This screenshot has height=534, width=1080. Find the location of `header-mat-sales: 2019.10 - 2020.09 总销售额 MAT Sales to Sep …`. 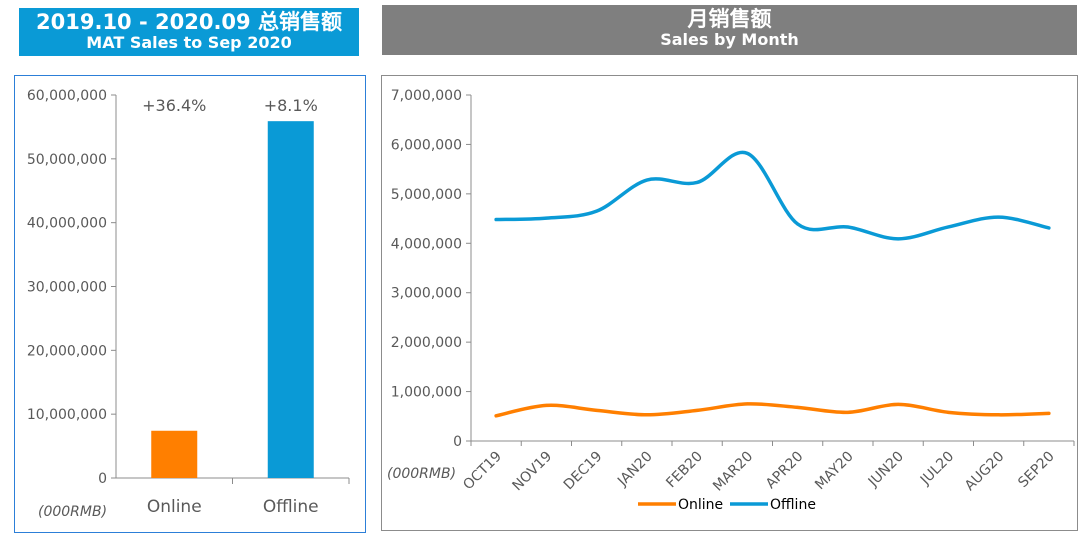

header-mat-sales: 2019.10 - 2020.09 总销售额 MAT Sales to Sep … is located at coordinates (189, 32).